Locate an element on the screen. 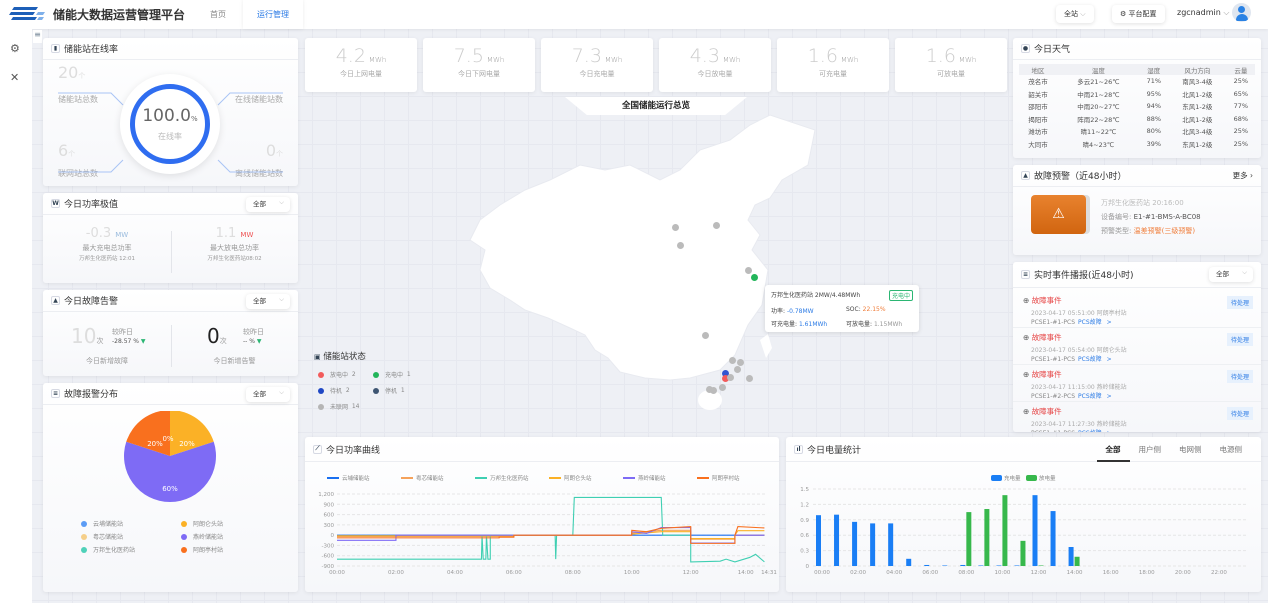 This screenshot has height=603, width=1268. fault-label: 今日新增故障 is located at coordinates (107, 361).